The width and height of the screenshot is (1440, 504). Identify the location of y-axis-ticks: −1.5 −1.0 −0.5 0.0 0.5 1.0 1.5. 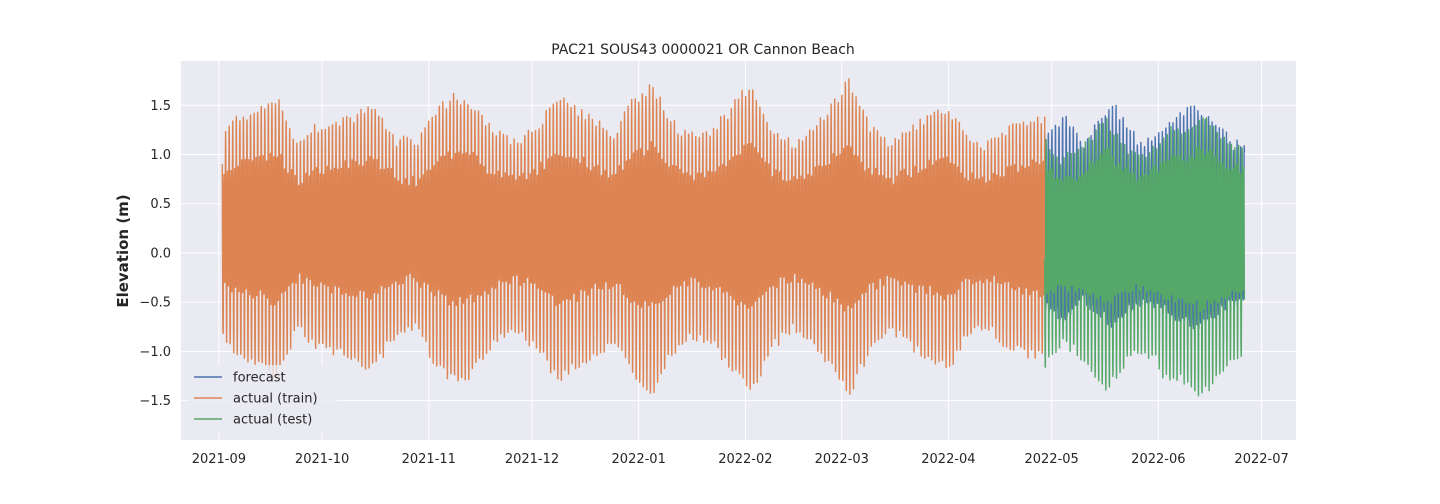
(155, 254).